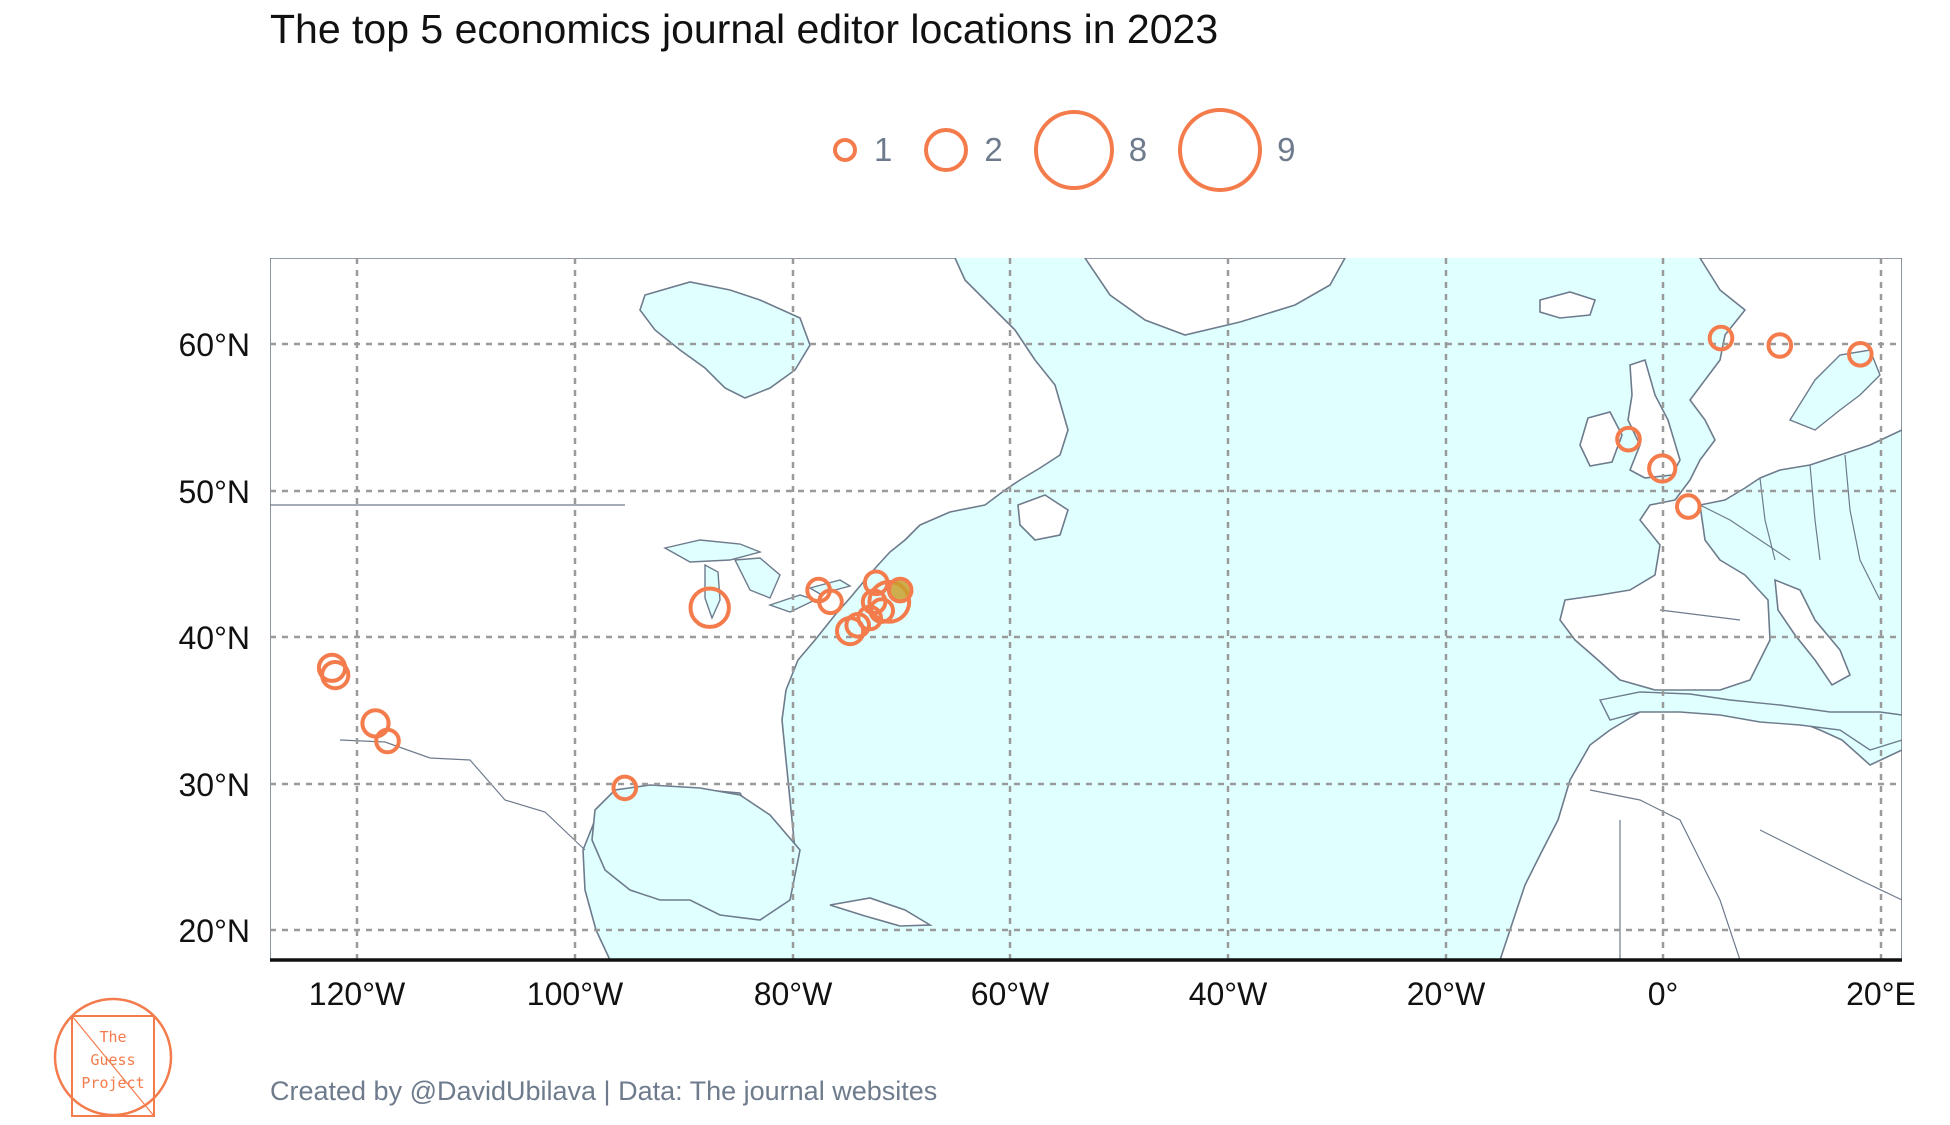 Image resolution: width=1950 pixels, height=1125 pixels. What do you see at coordinates (1654, 418) in the screenshot?
I see `great-britain` at bounding box center [1654, 418].